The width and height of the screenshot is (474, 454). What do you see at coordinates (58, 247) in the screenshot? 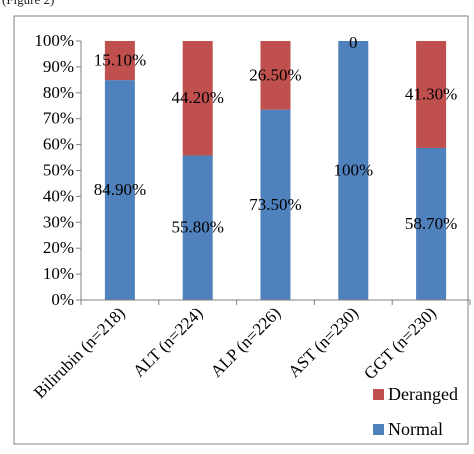
I see `y-tick-label: 20%` at bounding box center [58, 247].